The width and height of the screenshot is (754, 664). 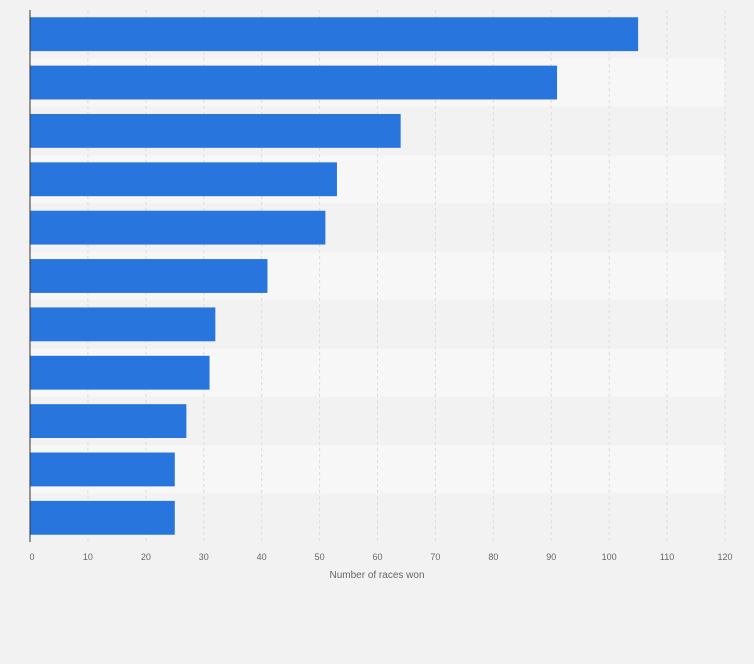 What do you see at coordinates (31, 557) in the screenshot?
I see `x-tick-label: 0` at bounding box center [31, 557].